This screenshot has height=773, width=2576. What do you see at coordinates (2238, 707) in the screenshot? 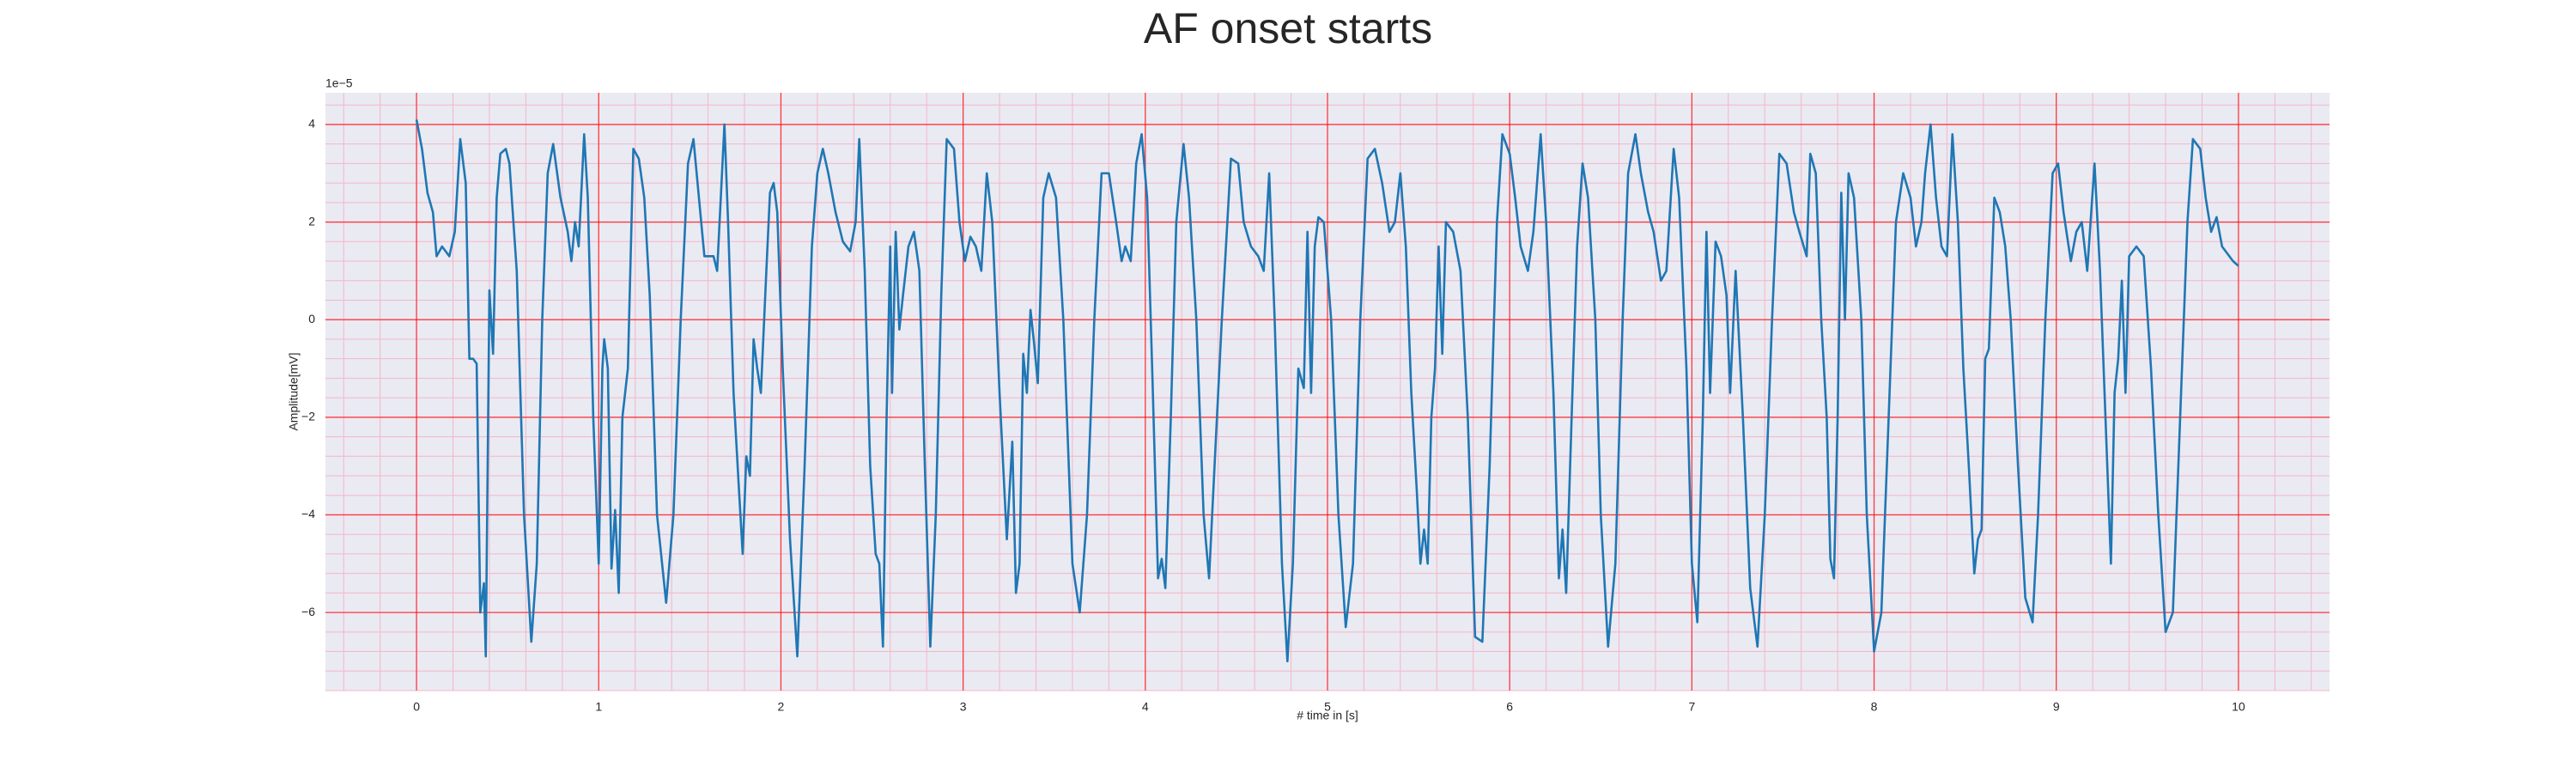
I see `x-tick-label: 10` at bounding box center [2238, 707].